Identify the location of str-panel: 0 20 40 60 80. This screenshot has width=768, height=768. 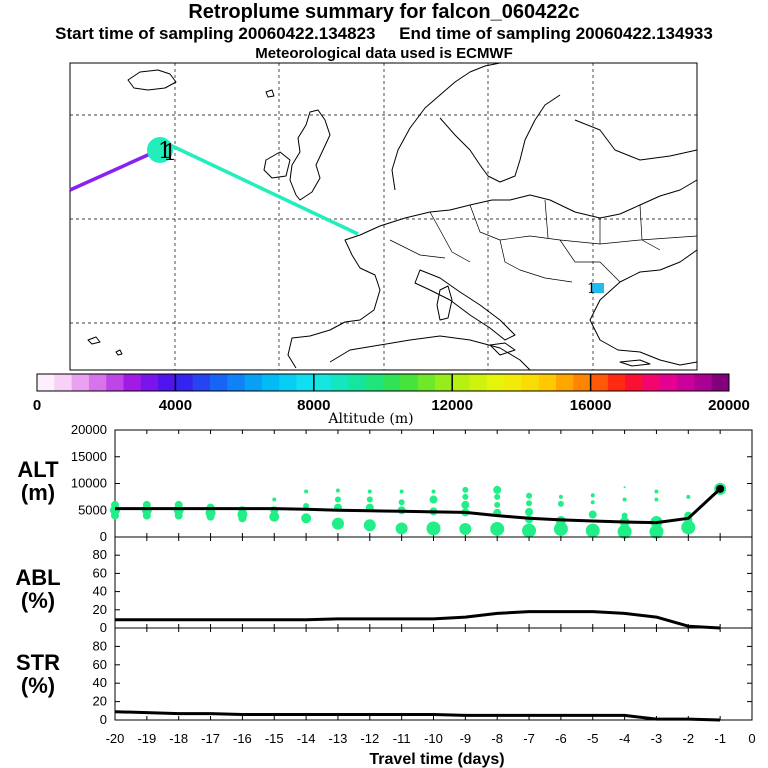
(423, 677).